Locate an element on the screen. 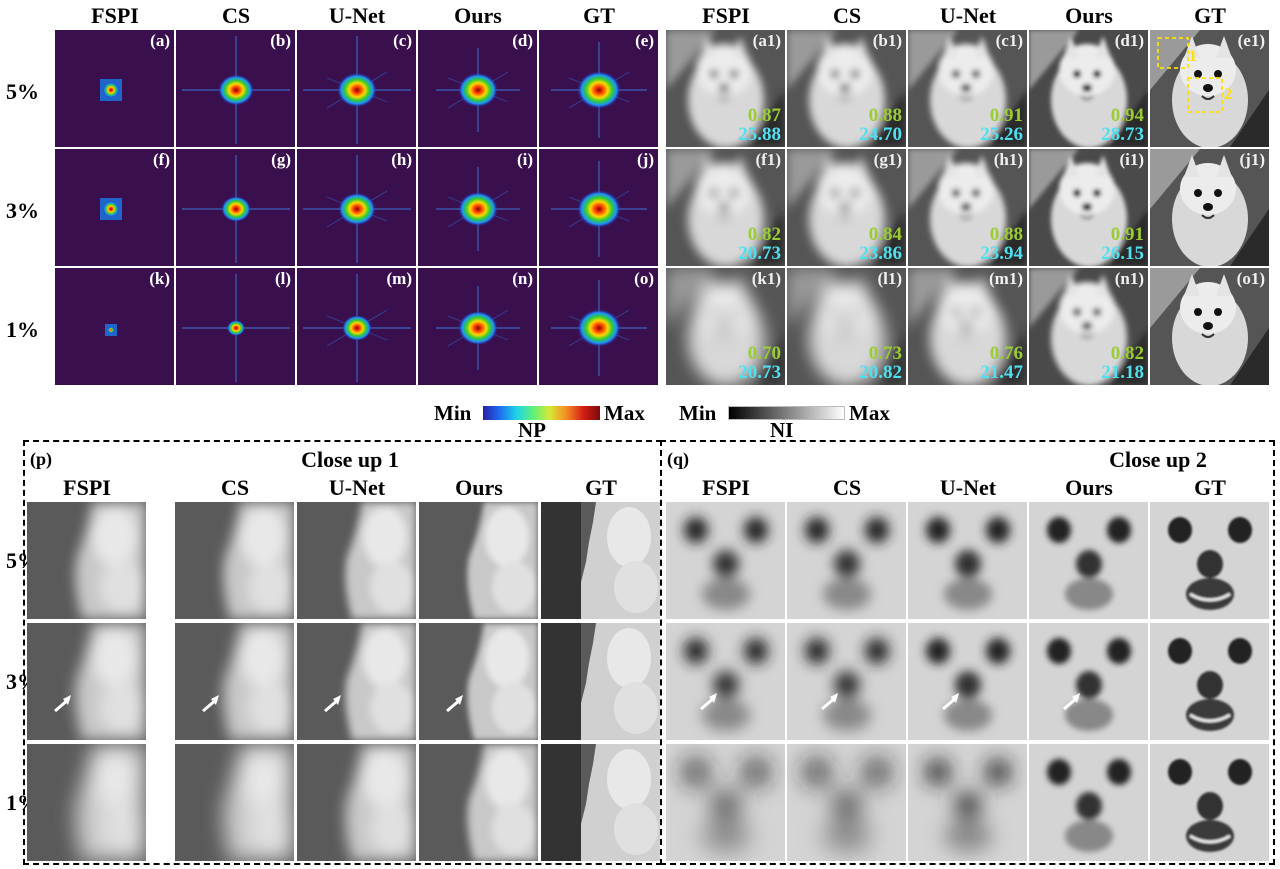  ni-tile-tag: (h1) is located at coordinates (1008, 159).